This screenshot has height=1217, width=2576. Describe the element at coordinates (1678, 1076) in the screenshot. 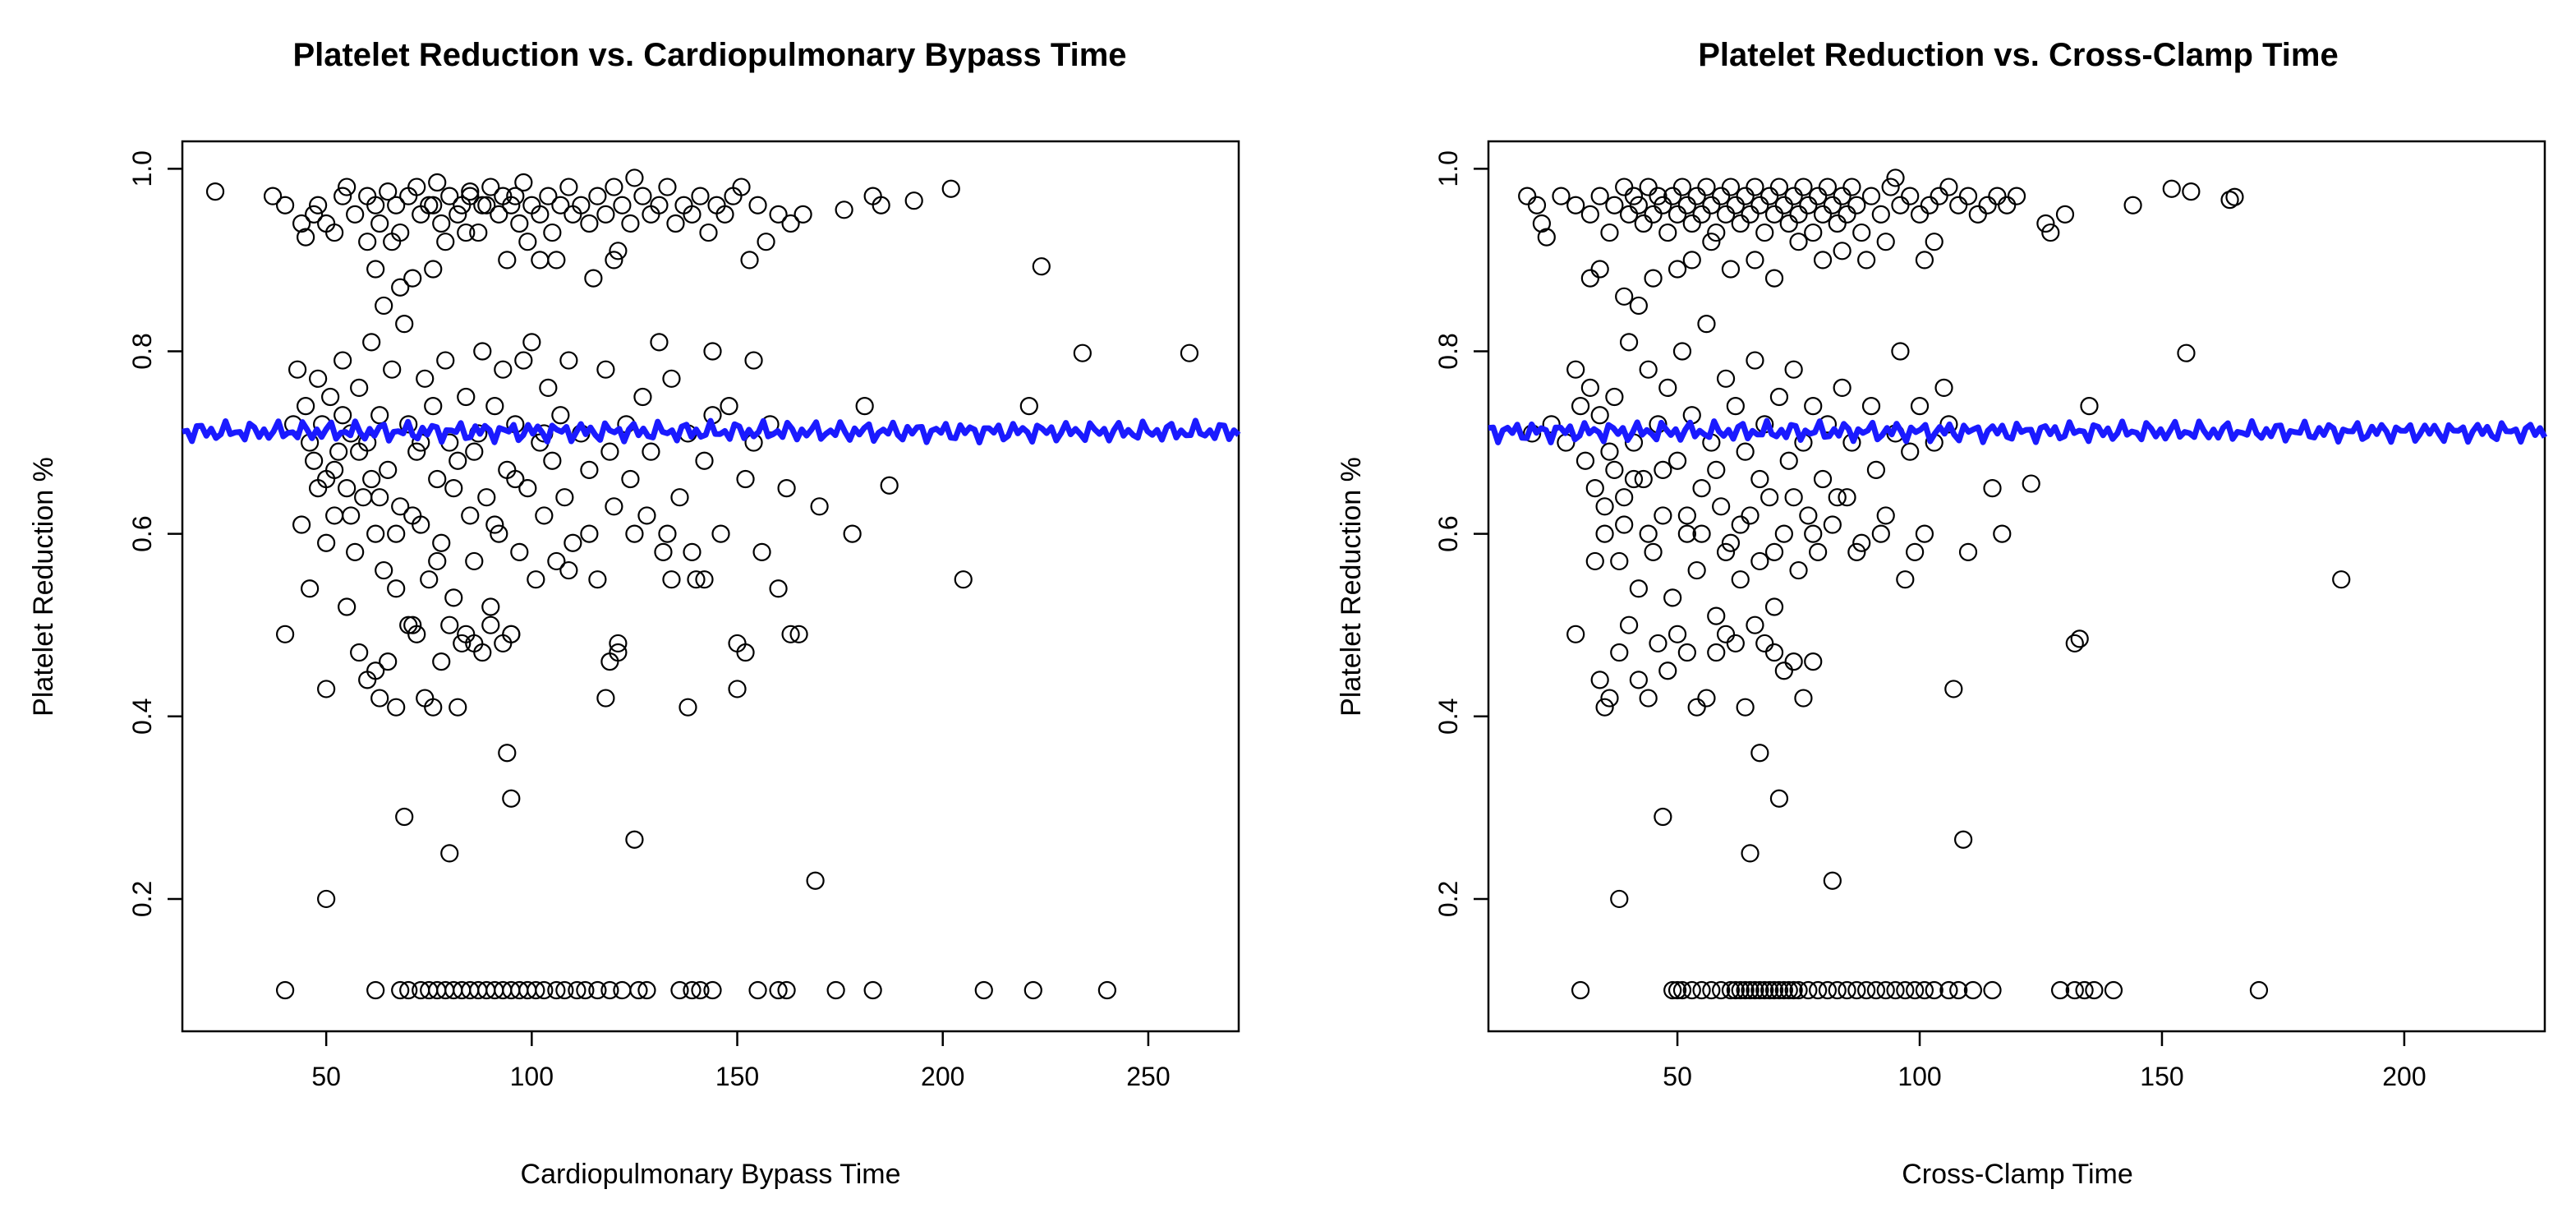

I see `x-tick-label: 50` at that location.